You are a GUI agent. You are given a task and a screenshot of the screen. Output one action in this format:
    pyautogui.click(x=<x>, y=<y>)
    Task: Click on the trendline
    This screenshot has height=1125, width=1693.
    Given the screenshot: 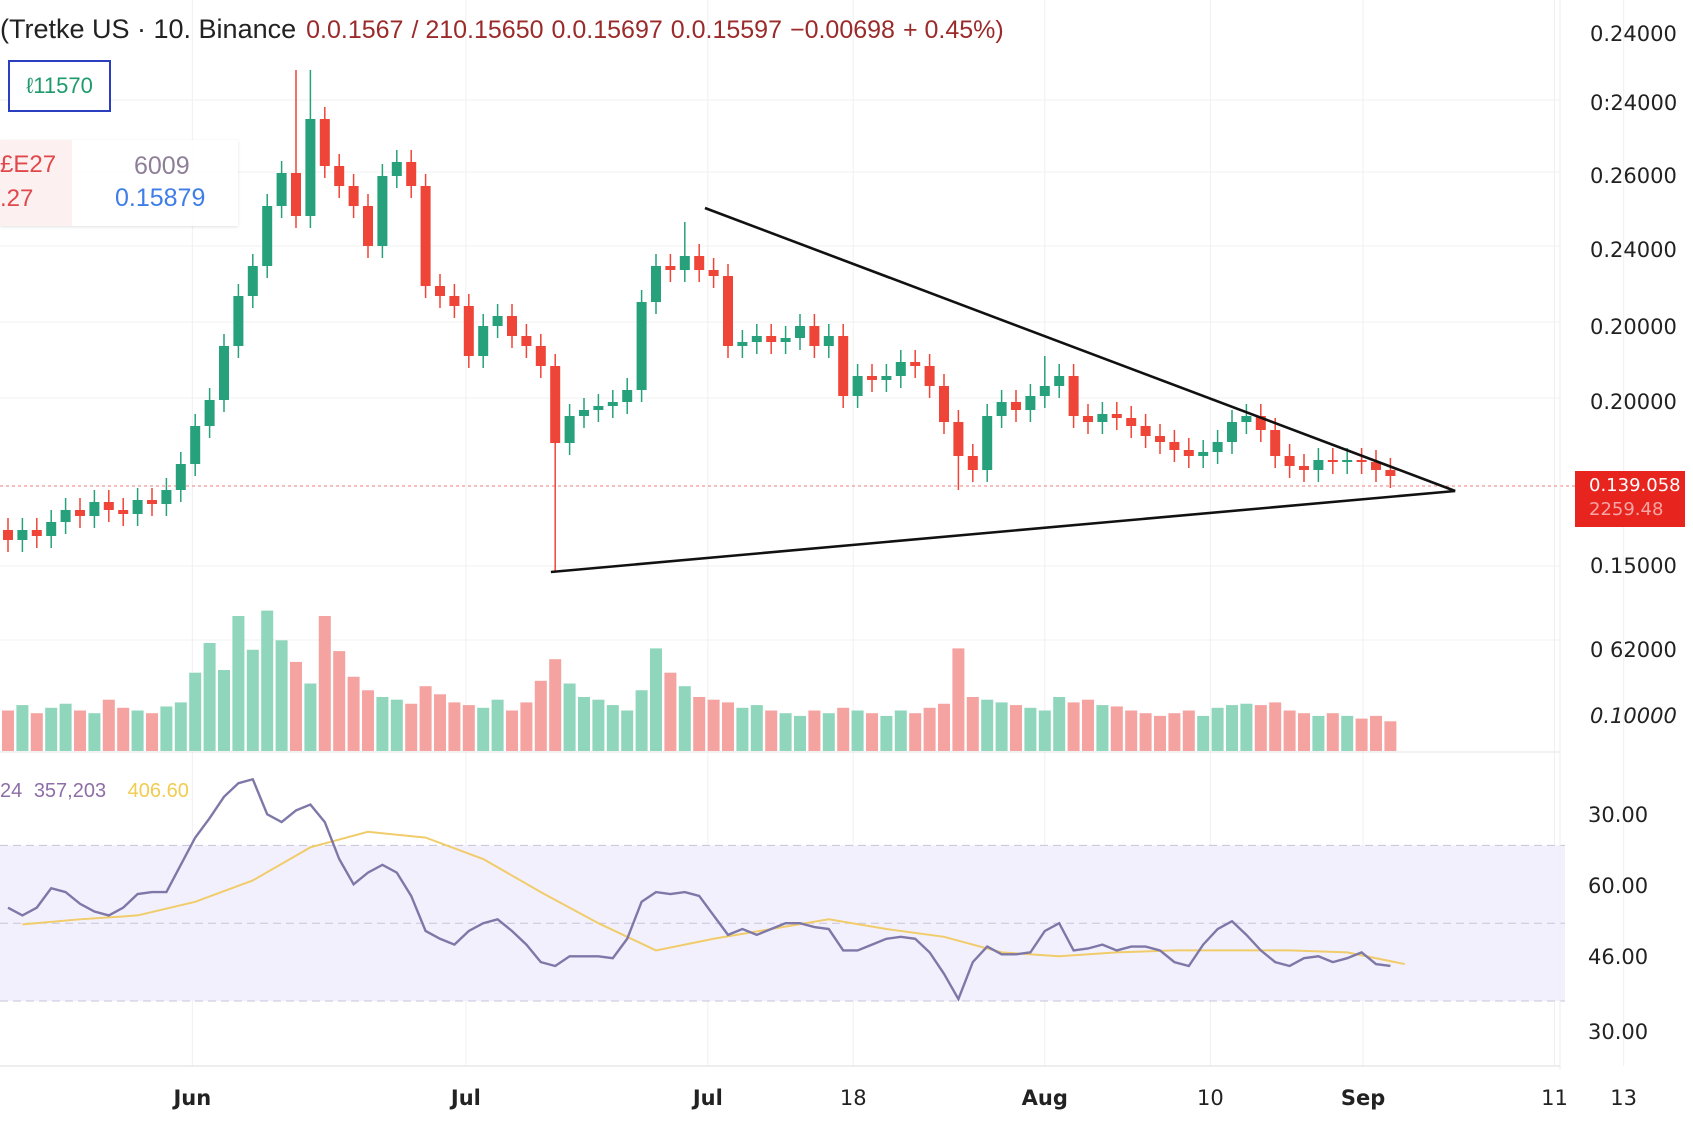 What is the action you would take?
    pyautogui.click(x=1003, y=531)
    